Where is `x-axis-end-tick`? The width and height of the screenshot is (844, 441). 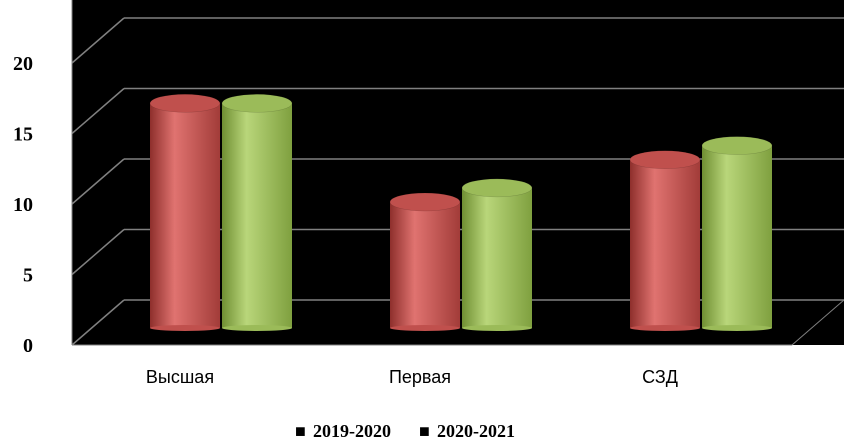 x-axis-end-tick is located at coordinates (817, 322).